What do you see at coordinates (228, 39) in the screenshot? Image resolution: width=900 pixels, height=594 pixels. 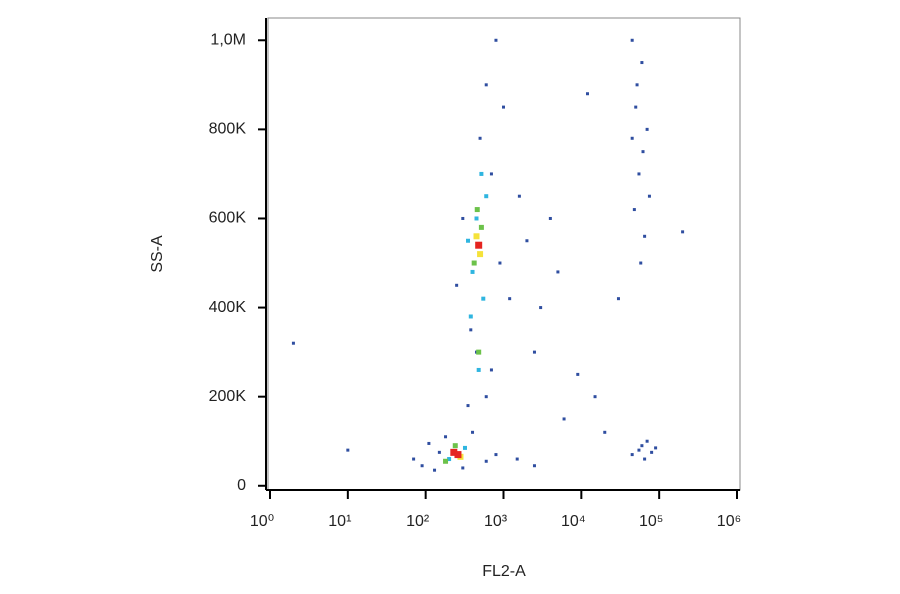 I see `y-tick-label: 1,0M` at bounding box center [228, 39].